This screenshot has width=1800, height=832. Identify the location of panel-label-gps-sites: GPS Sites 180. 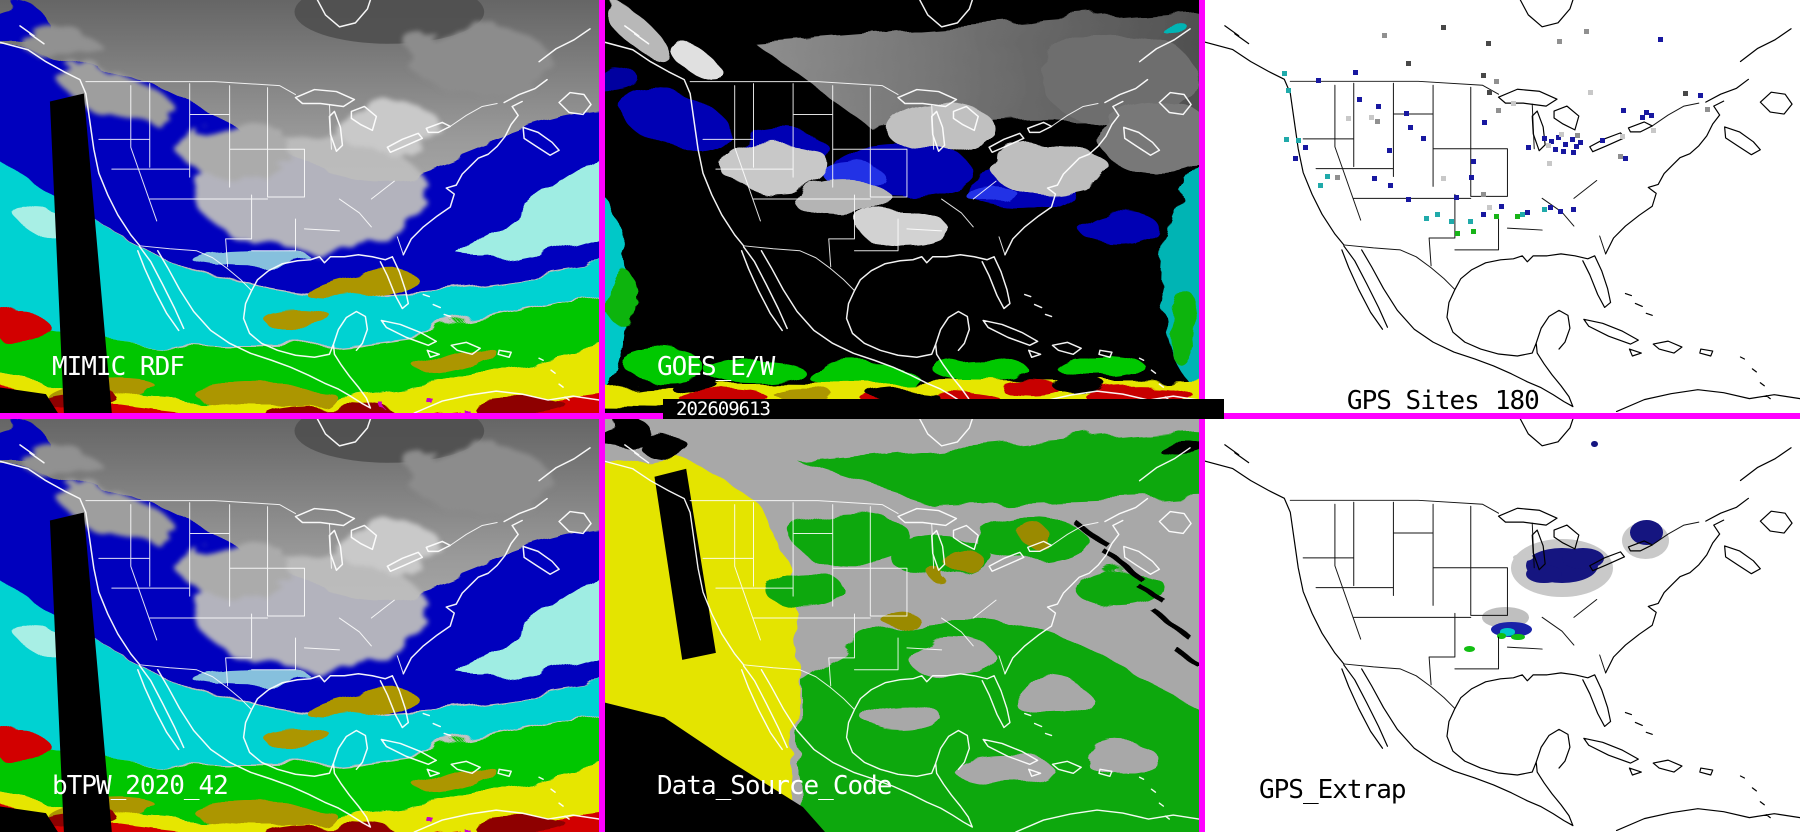
(1399, 384).